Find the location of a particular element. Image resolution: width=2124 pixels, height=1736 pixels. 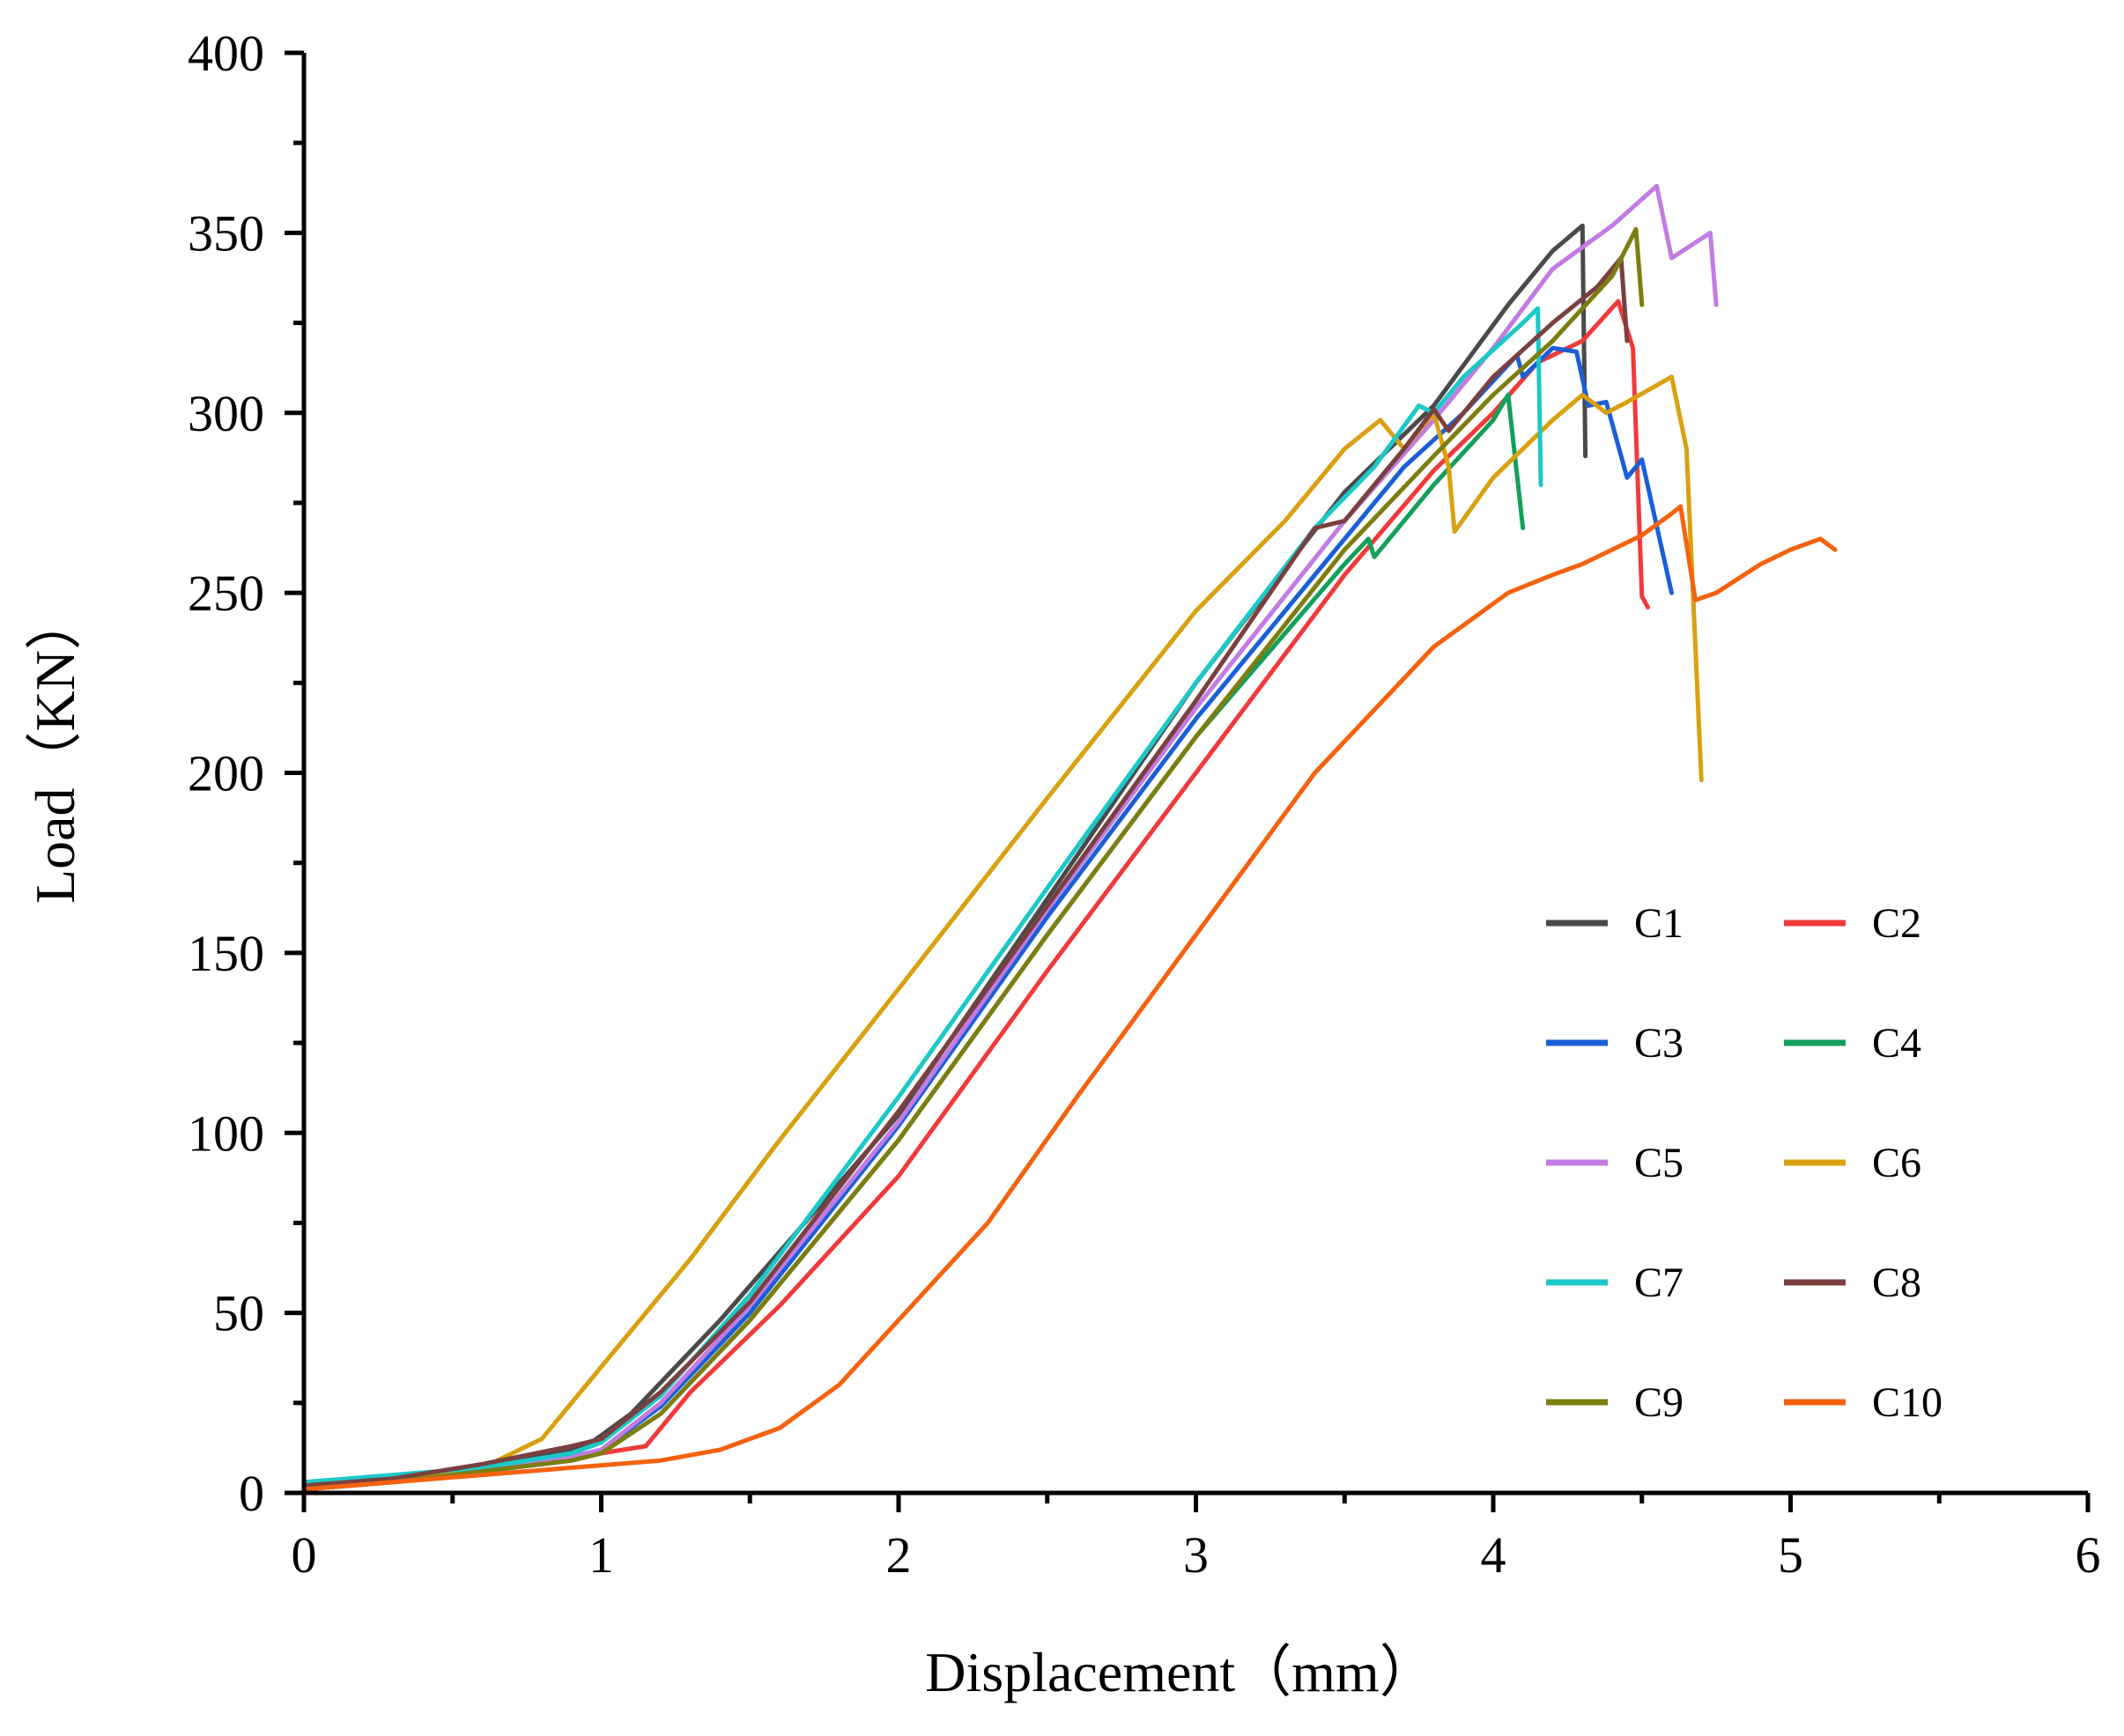

x-tick-label: 6 is located at coordinates (2088, 1555).